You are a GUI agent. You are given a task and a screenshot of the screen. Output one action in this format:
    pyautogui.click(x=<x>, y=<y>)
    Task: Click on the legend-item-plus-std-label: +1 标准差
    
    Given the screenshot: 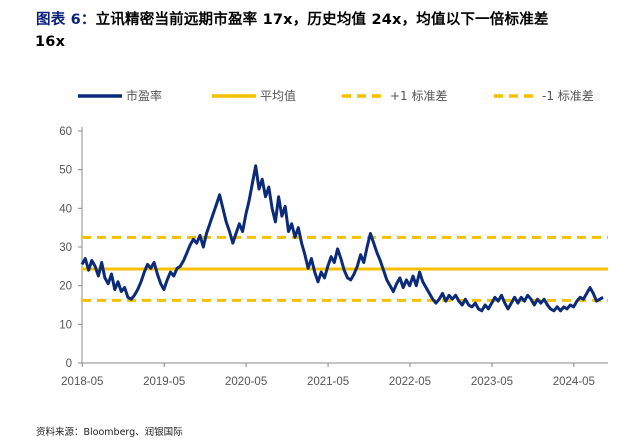 What is the action you would take?
    pyautogui.click(x=419, y=96)
    